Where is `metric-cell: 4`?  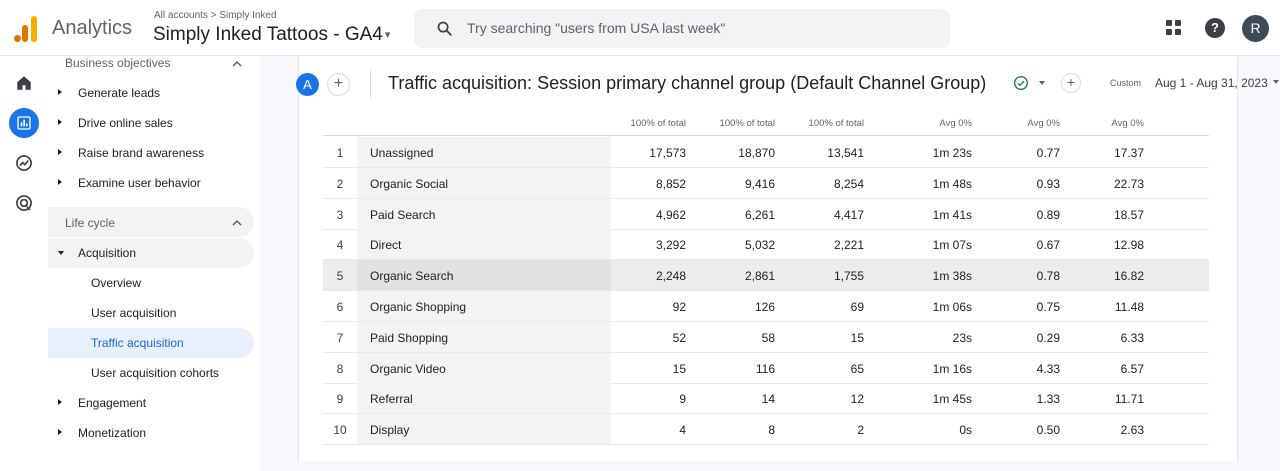 metric-cell: 4 is located at coordinates (682, 430).